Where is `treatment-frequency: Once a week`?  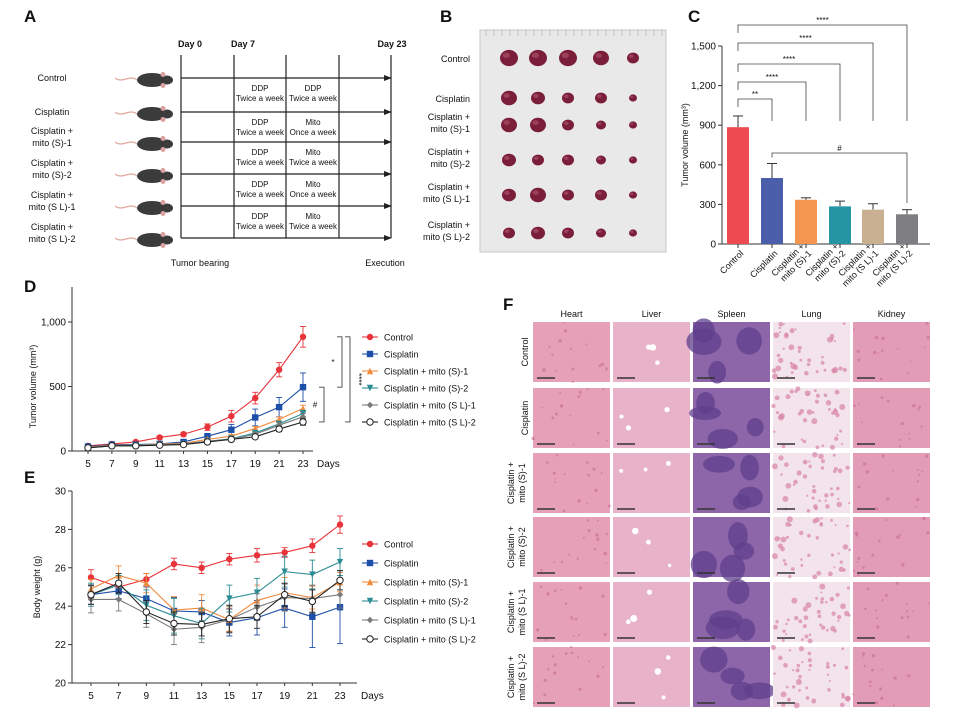 treatment-frequency: Once a week is located at coordinates (314, 132).